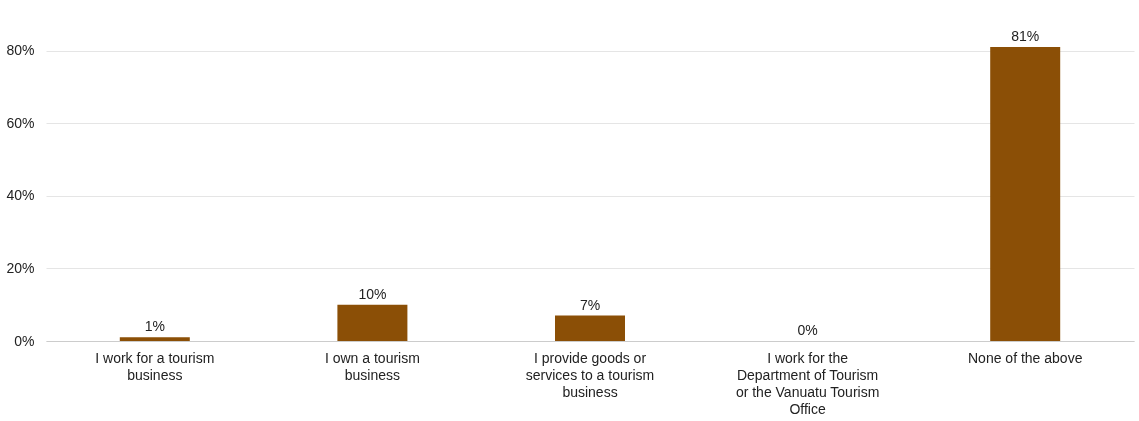 The image size is (1139, 421). What do you see at coordinates (590, 304) in the screenshot?
I see `data-label: 7%` at bounding box center [590, 304].